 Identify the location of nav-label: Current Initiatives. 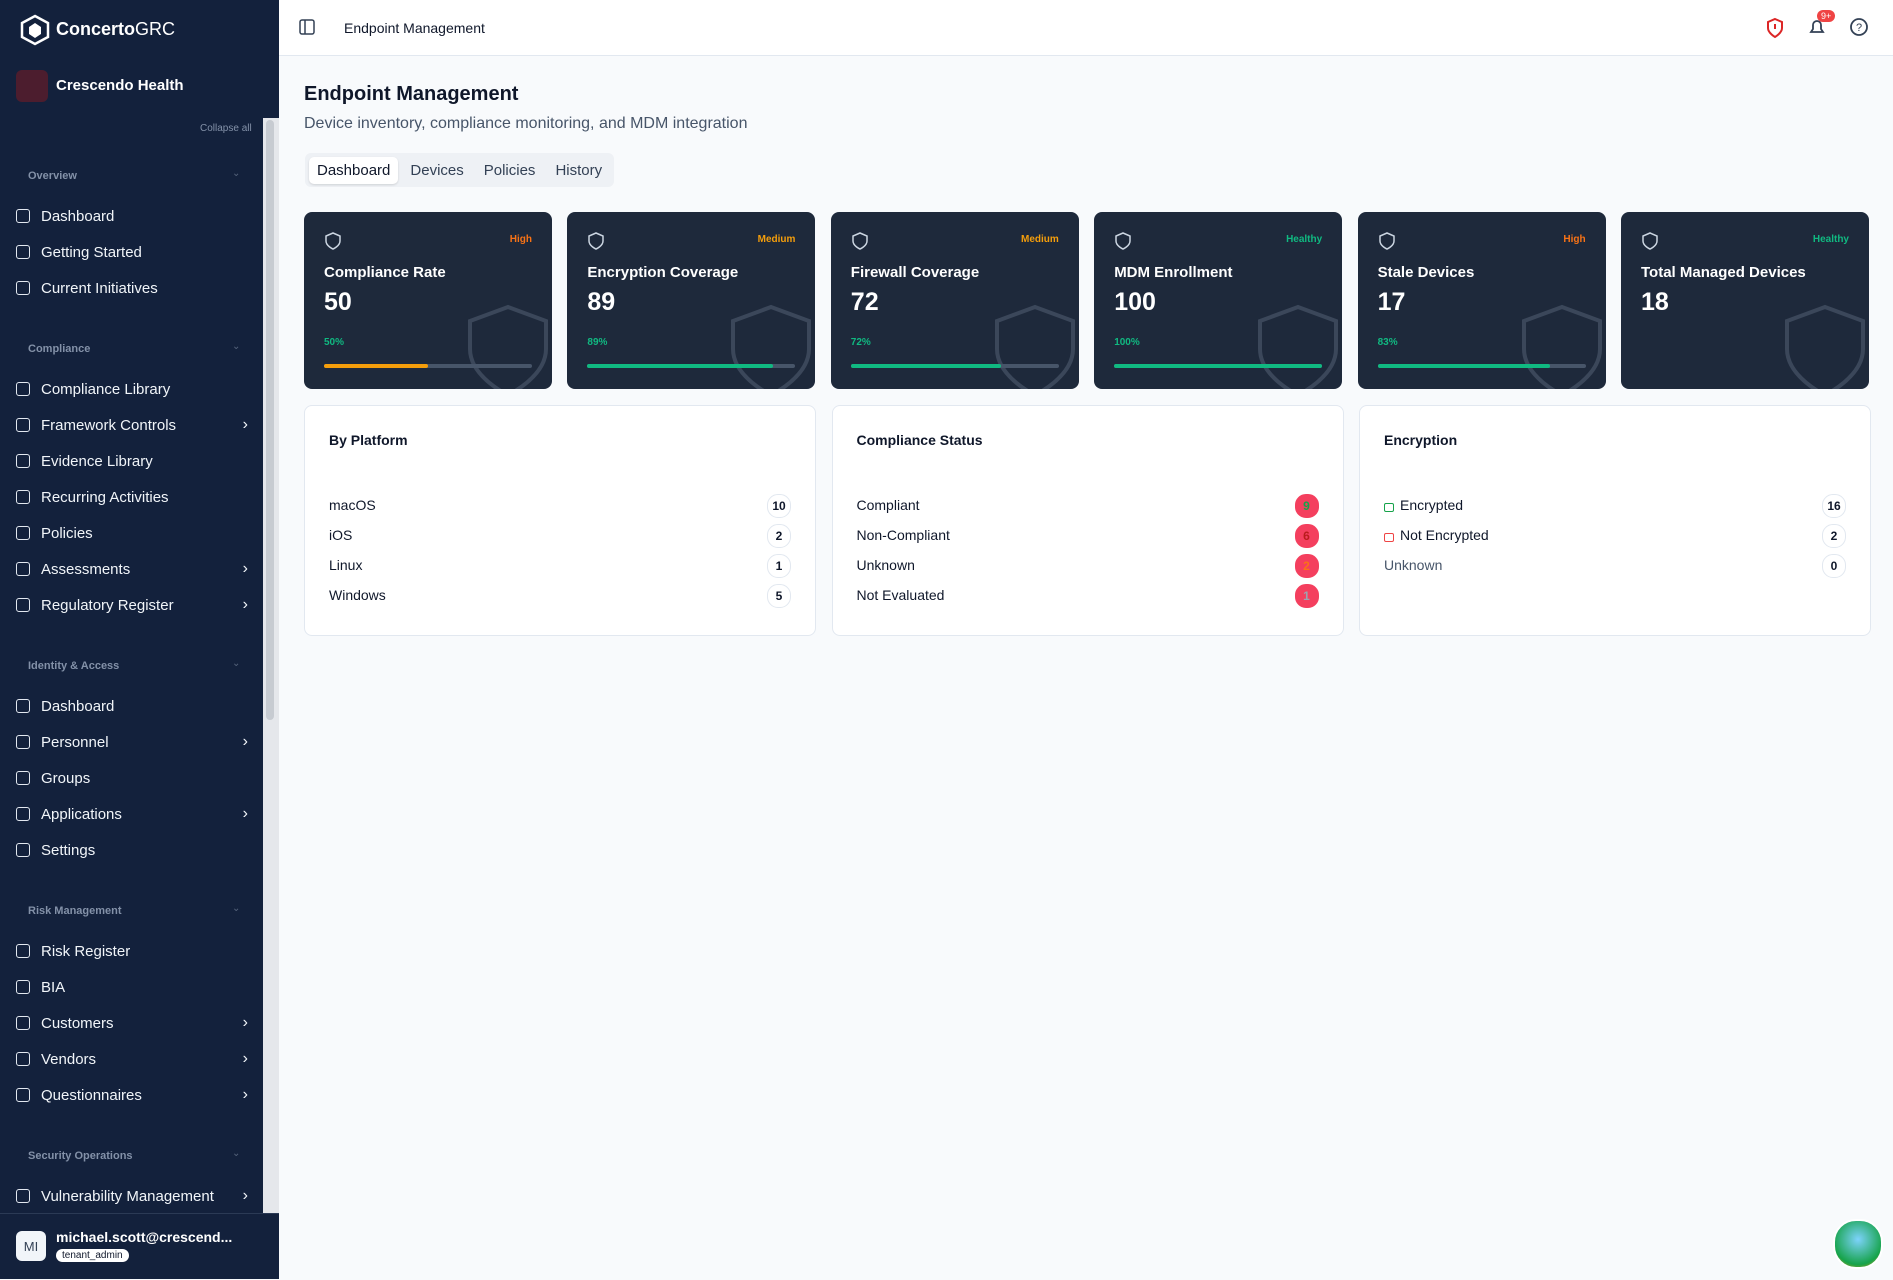
(99, 288).